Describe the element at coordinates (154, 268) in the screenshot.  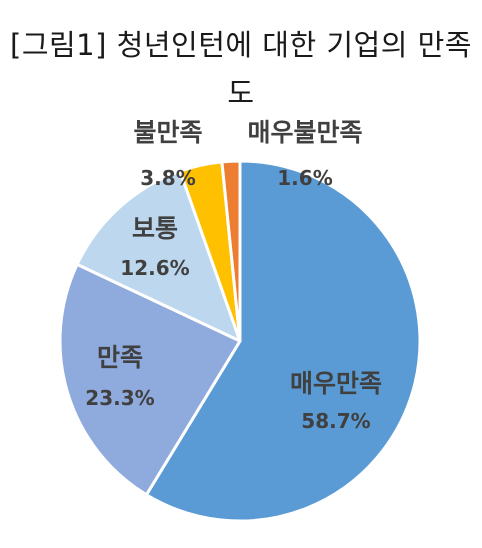
I see `slice-value-3: 12.6%` at that location.